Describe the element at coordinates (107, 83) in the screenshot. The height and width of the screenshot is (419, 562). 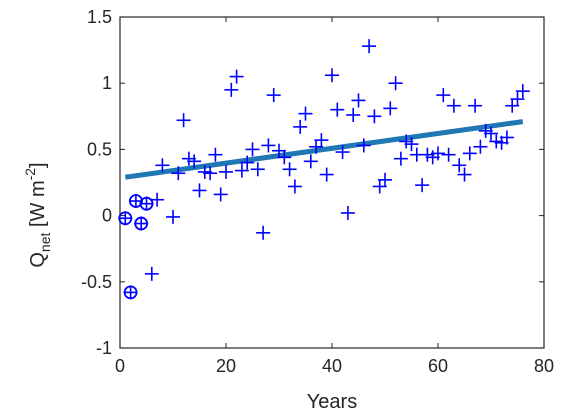
I see `y-tick-label: 1` at that location.